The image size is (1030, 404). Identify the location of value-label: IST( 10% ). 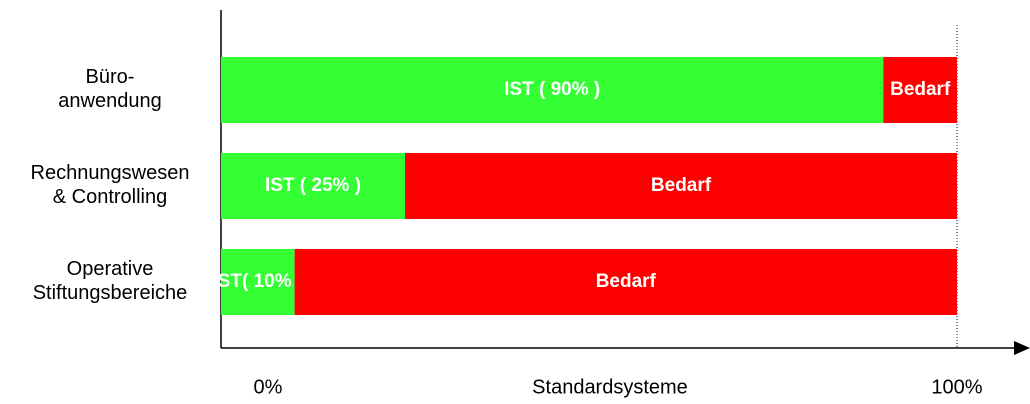
(257, 281).